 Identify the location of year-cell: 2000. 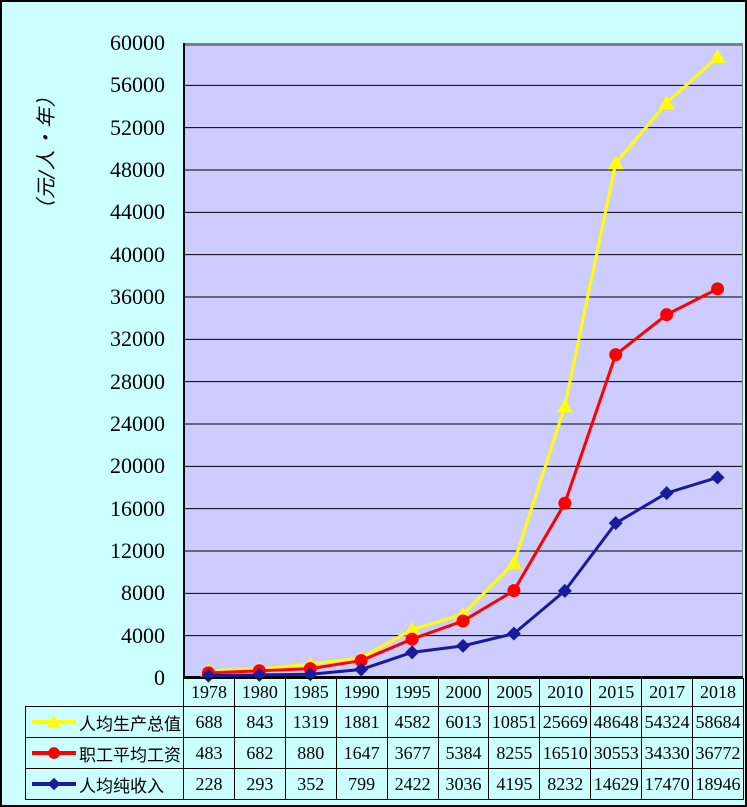
(463, 692).